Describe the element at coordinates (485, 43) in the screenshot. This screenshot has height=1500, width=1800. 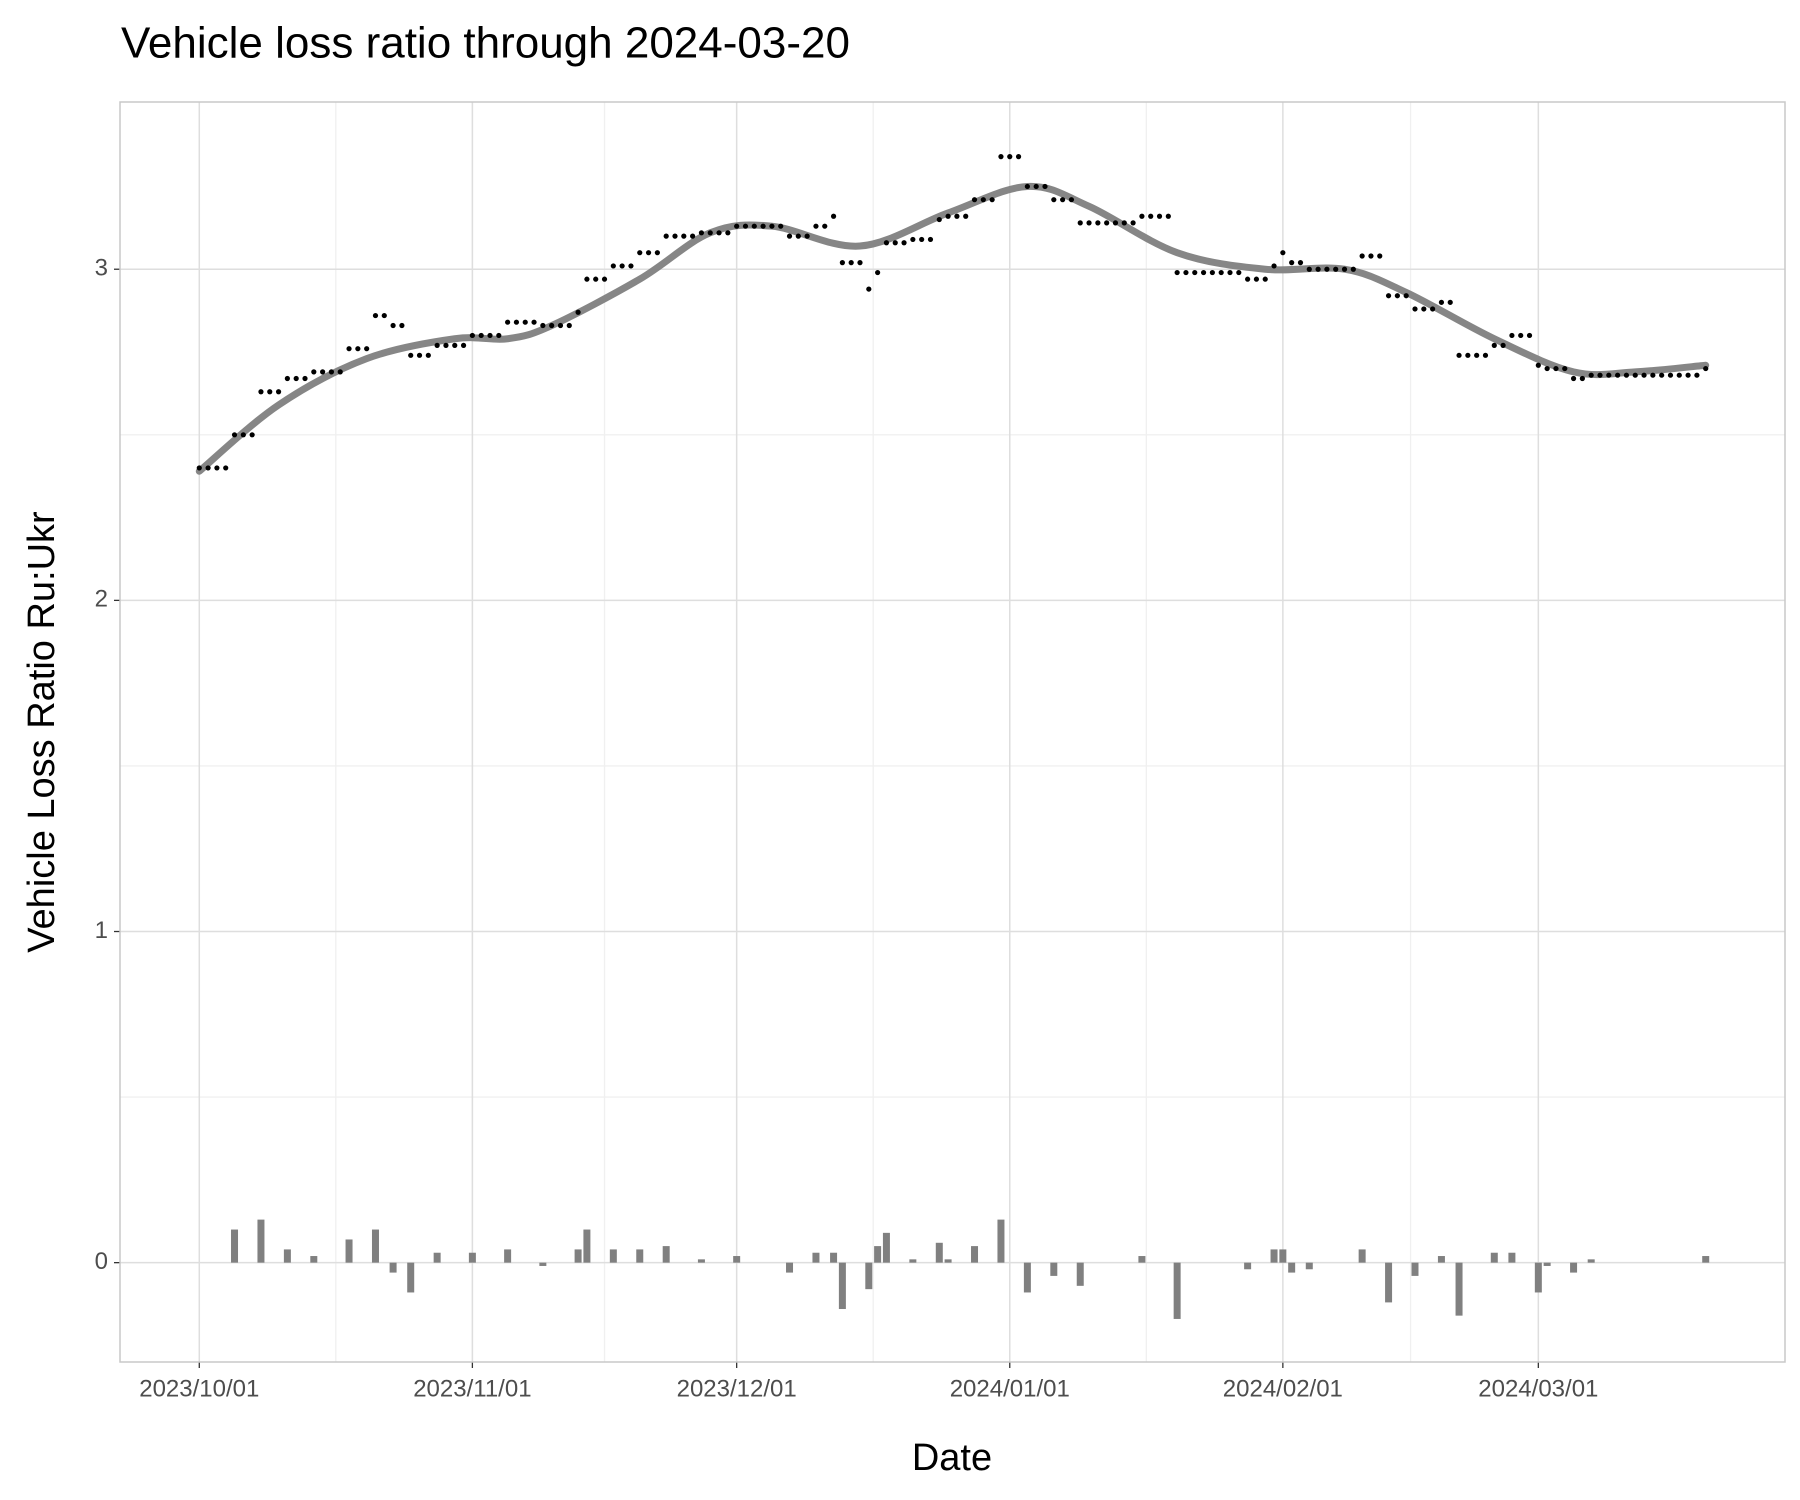
I see `chart-title: Vehicle loss ratio through 2024-03-20` at that location.